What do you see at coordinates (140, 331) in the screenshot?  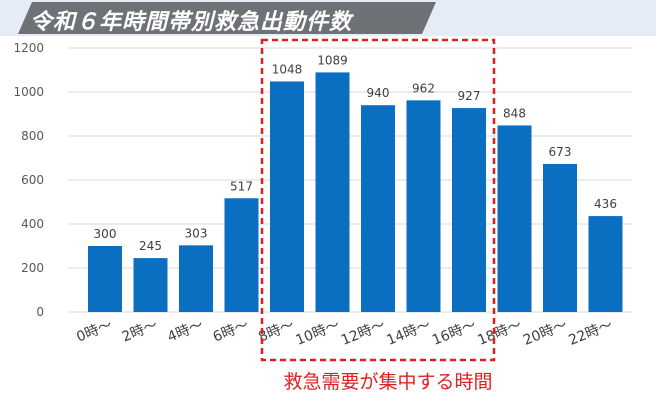 I see `x-tick-label: 2時～` at bounding box center [140, 331].